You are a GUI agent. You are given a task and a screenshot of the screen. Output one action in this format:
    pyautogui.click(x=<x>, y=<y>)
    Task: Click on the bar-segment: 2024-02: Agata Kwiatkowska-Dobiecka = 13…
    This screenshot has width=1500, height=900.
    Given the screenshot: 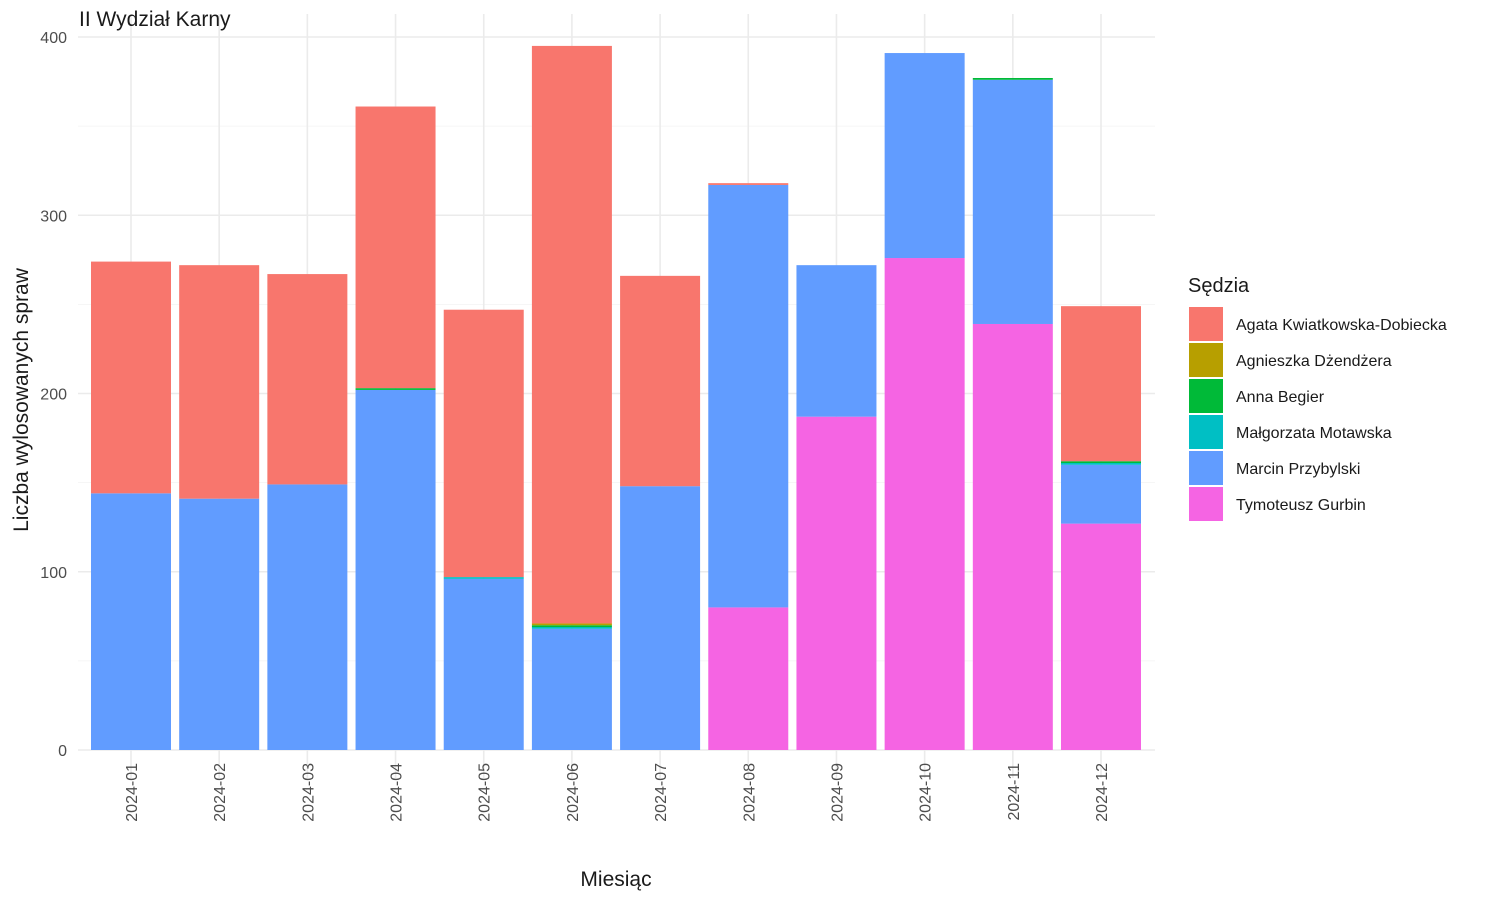 What is the action you would take?
    pyautogui.click(x=219, y=382)
    